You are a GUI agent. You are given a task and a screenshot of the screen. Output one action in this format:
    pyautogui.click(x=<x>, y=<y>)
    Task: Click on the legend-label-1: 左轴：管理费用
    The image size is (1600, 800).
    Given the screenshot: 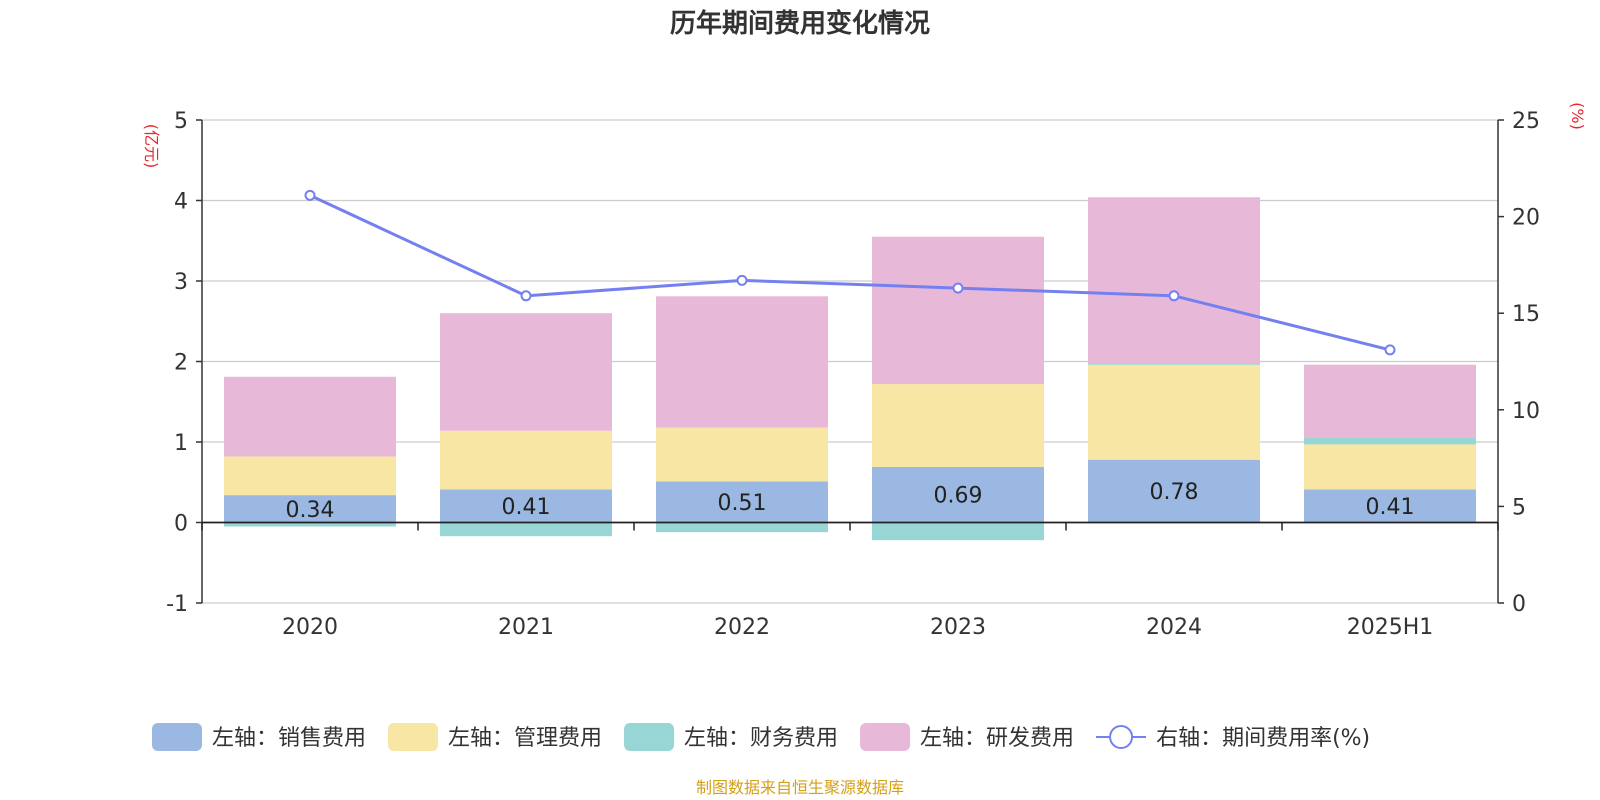 What is the action you would take?
    pyautogui.click(x=525, y=738)
    